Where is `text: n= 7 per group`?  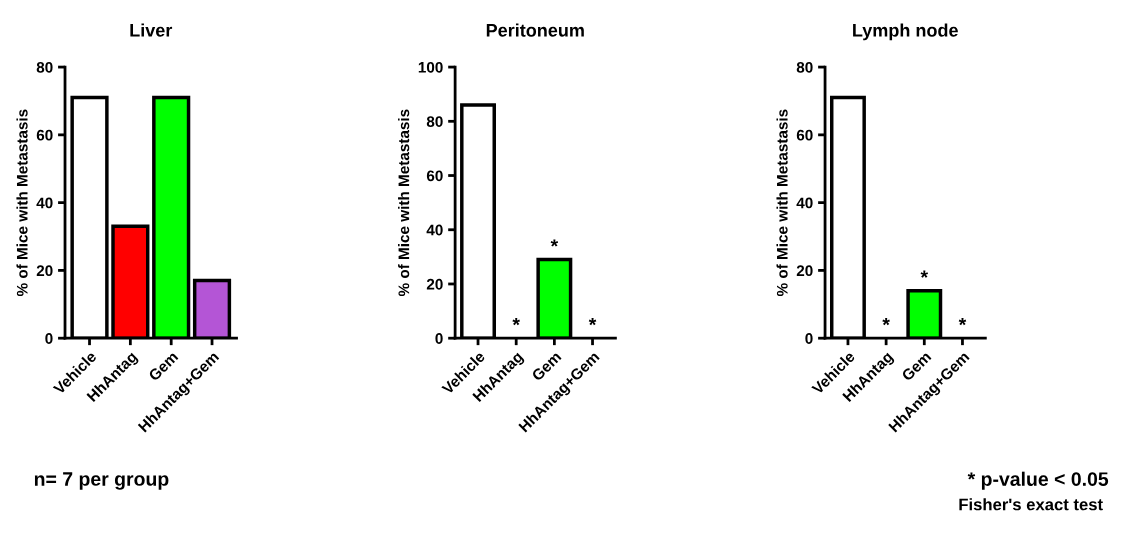 text: n= 7 per group is located at coordinates (101, 481).